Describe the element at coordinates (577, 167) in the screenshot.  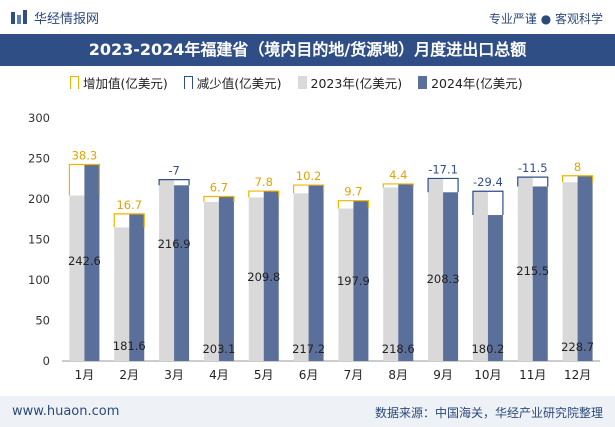
I see `change-label: 8` at that location.